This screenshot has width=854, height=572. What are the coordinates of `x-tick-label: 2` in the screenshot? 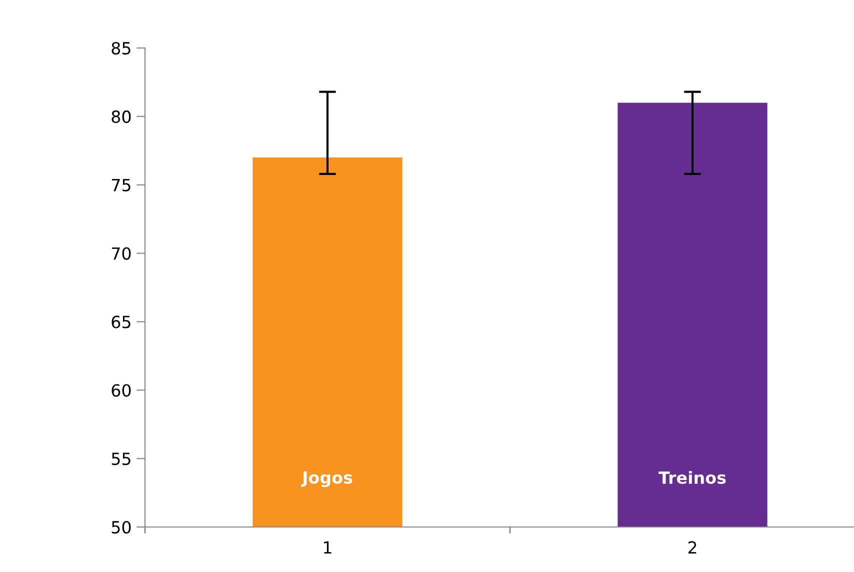 It's located at (692, 547).